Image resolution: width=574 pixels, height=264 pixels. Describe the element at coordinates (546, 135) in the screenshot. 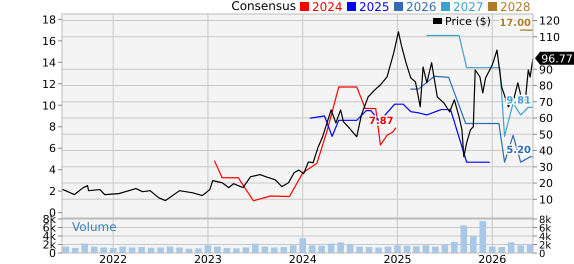

I see `y2-tick-label: 50` at that location.